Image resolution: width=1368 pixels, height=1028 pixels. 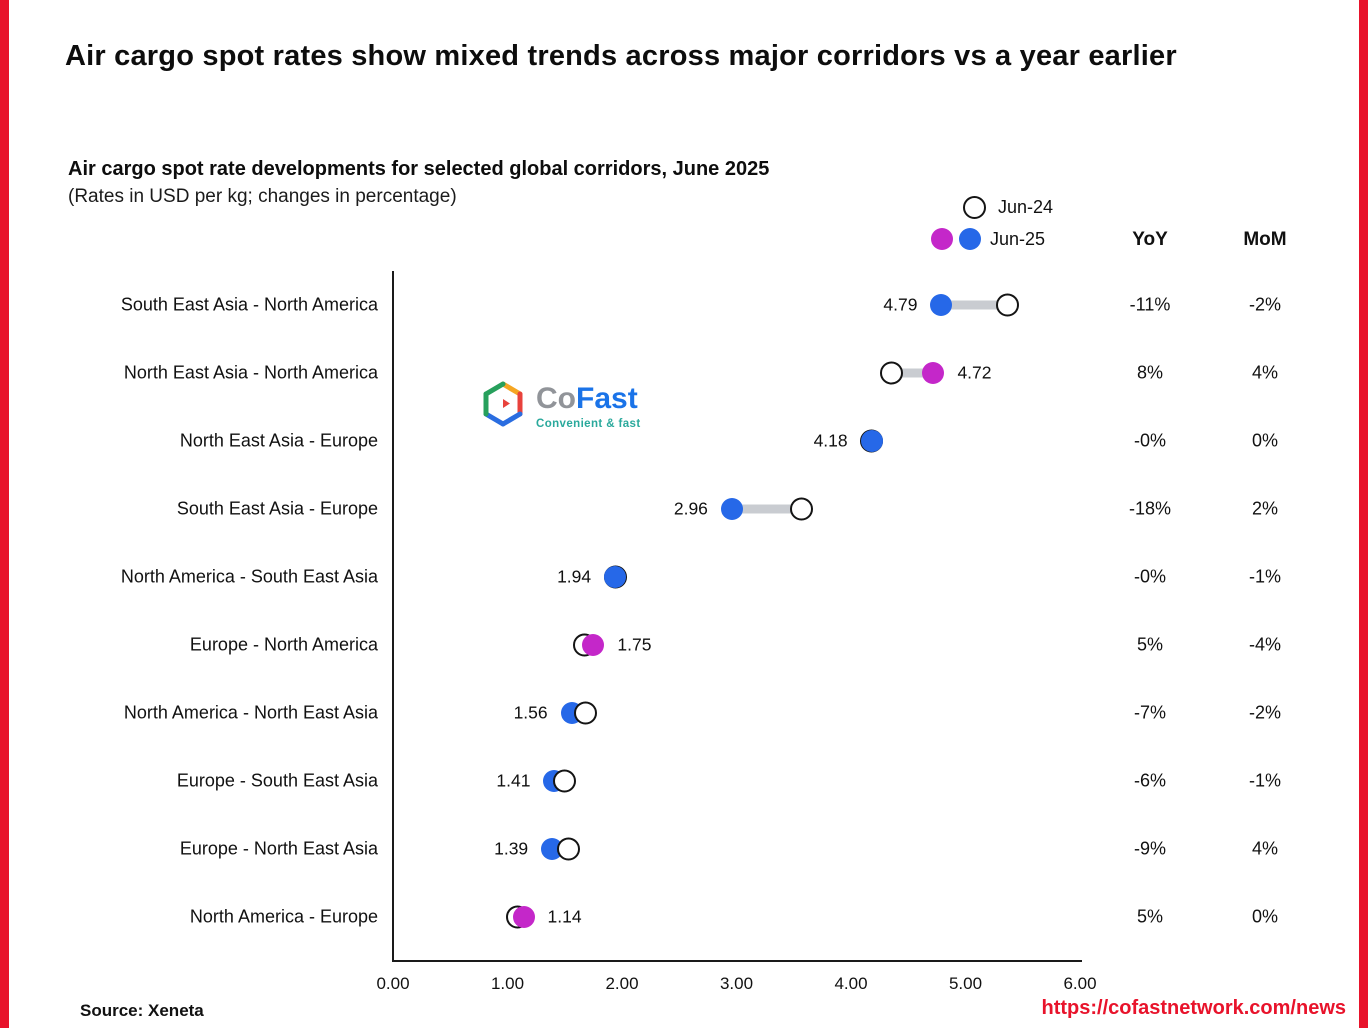 I want to click on corridor-label: South East Asia - North America, so click(x=249, y=304).